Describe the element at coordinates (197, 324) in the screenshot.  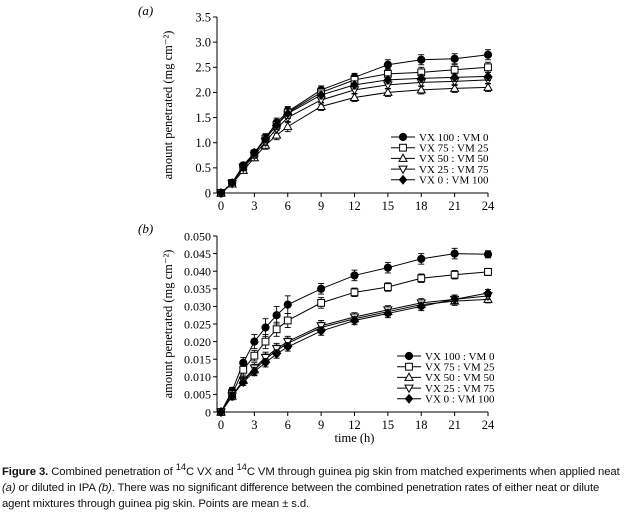
I see `y-tick-label: 0.025` at that location.